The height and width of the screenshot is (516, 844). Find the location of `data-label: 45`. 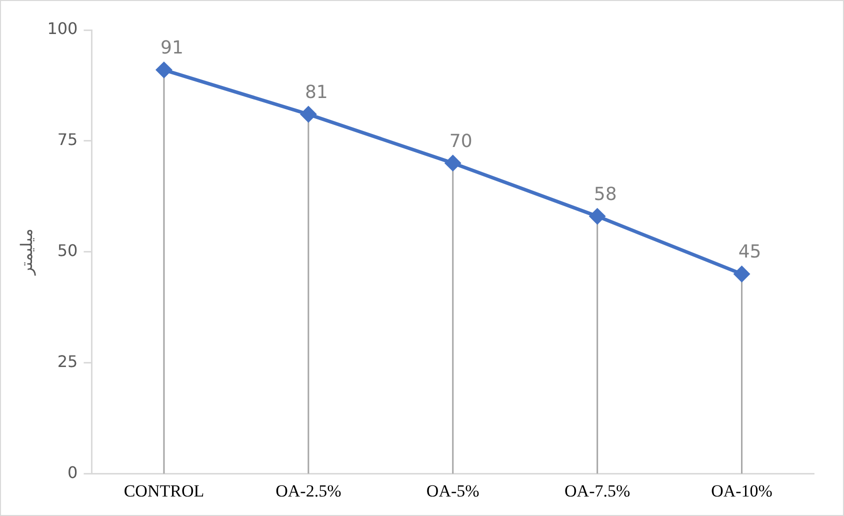

data-label: 45 is located at coordinates (750, 252).